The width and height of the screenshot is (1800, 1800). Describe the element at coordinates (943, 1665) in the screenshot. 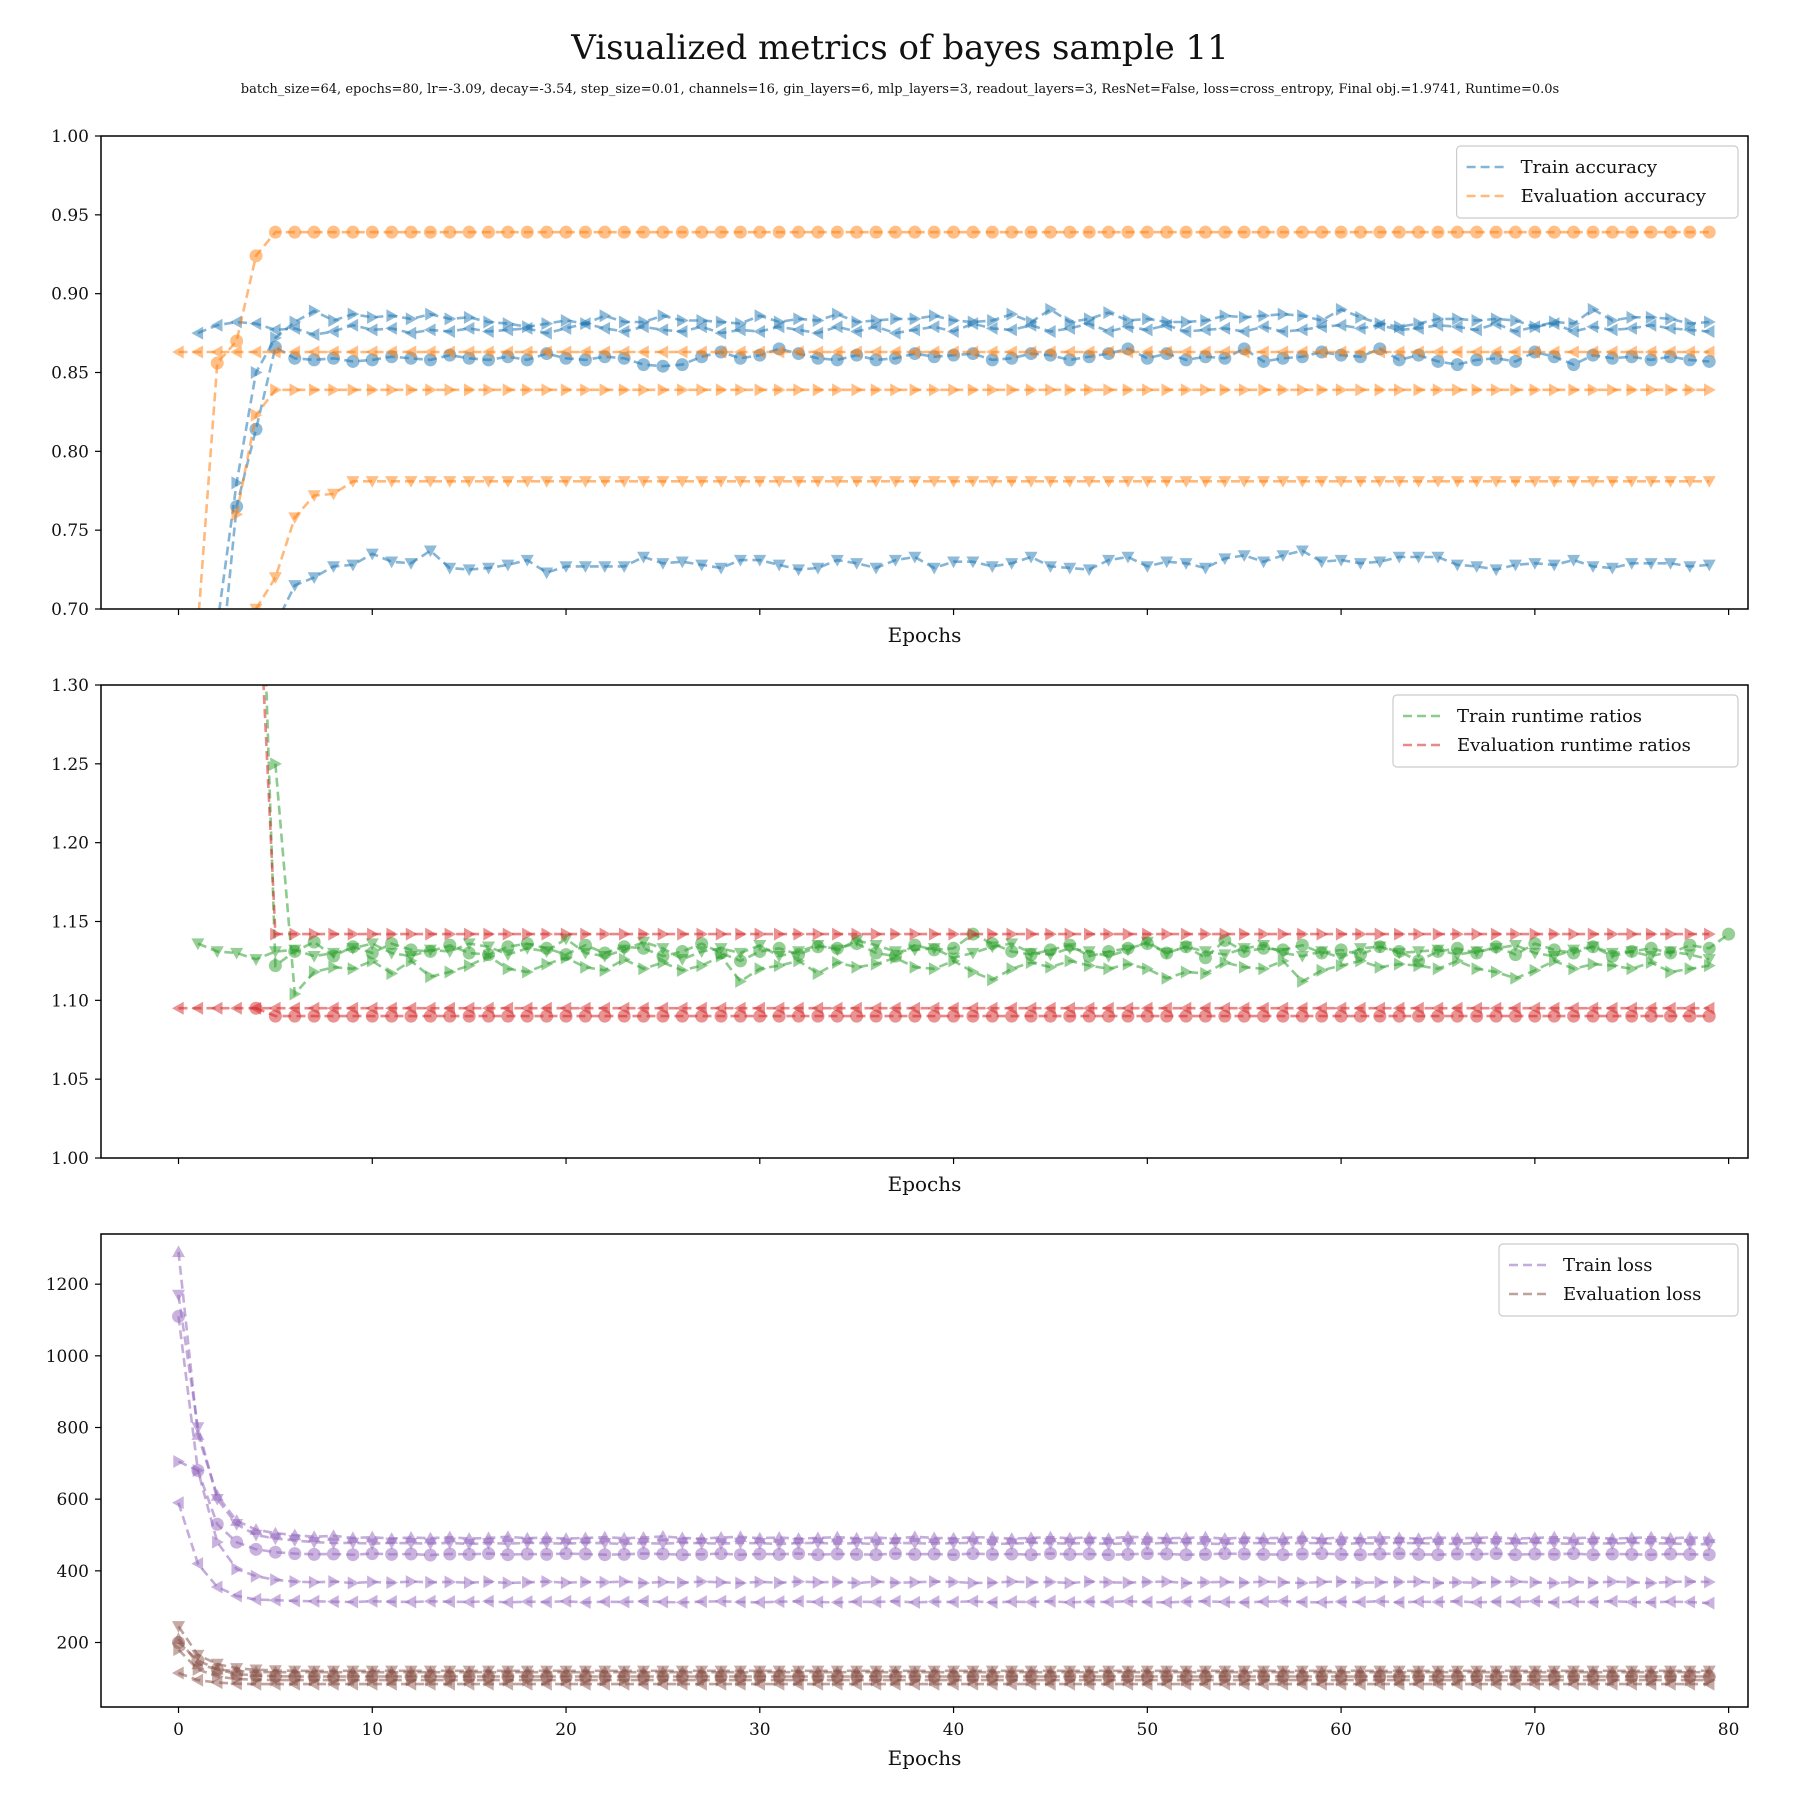

I see `series-line` at that location.